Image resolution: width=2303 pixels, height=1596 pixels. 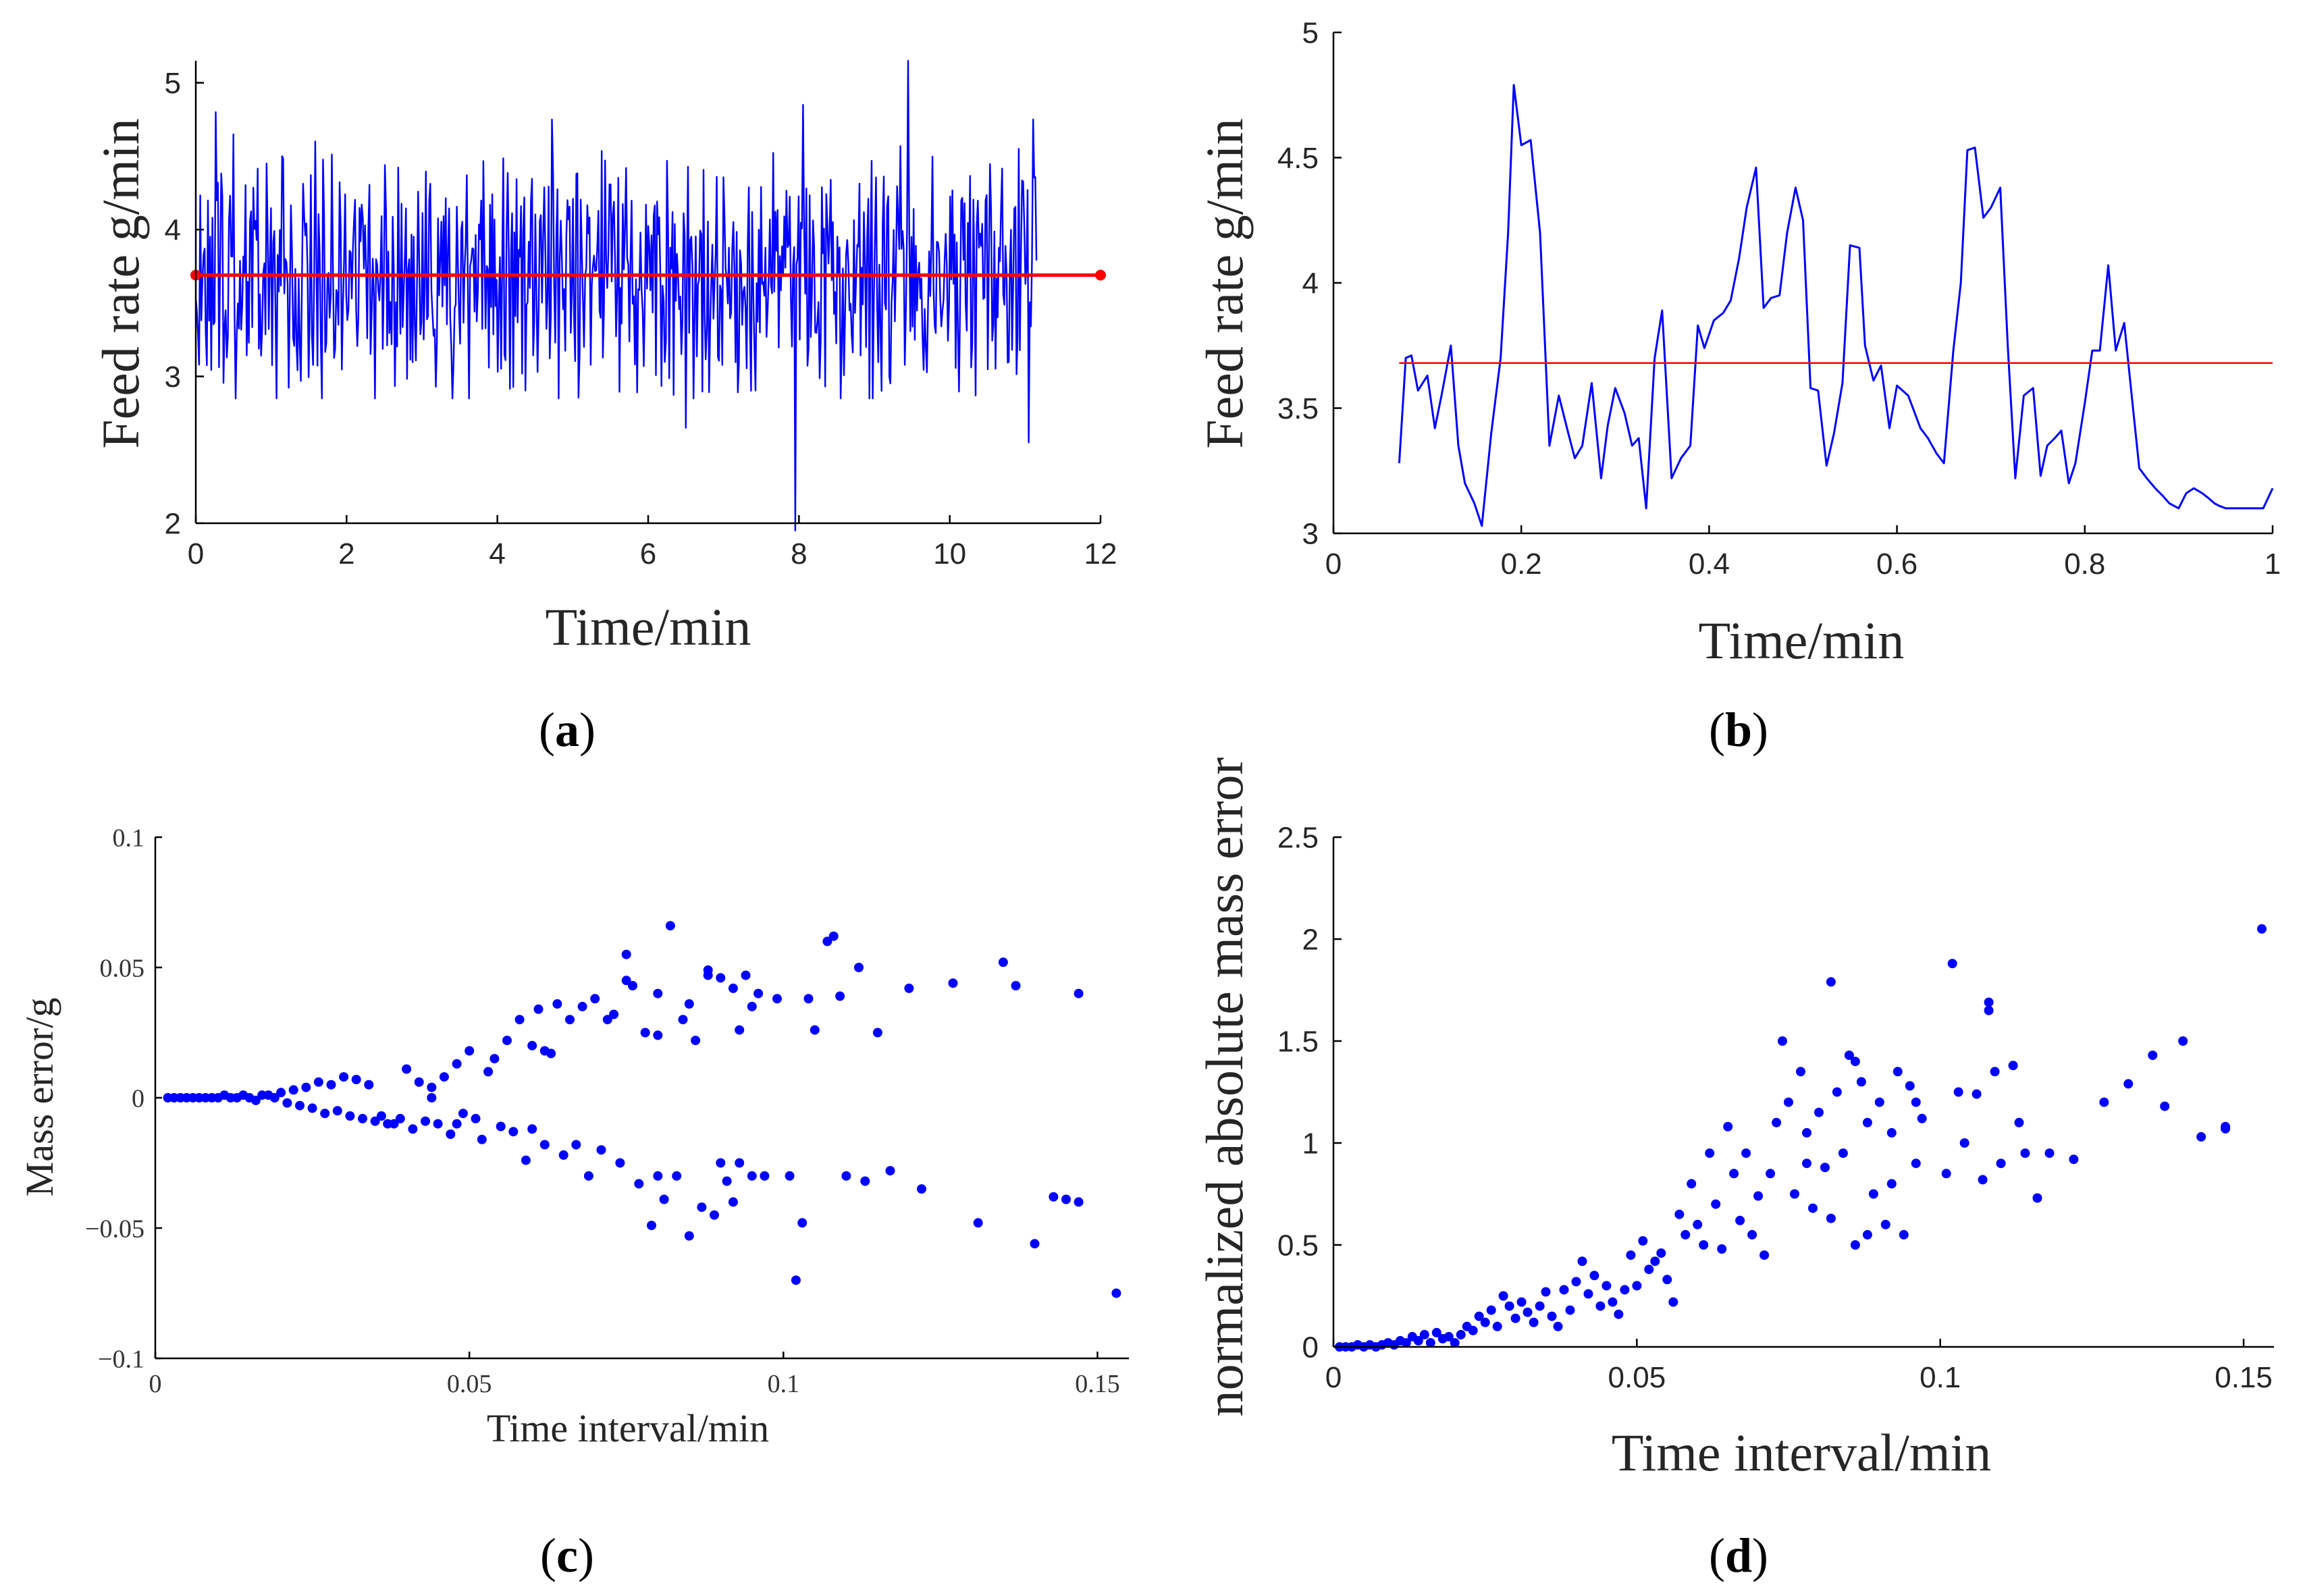 I want to click on panel-b-xlabel: Time/min, so click(x=1802, y=640).